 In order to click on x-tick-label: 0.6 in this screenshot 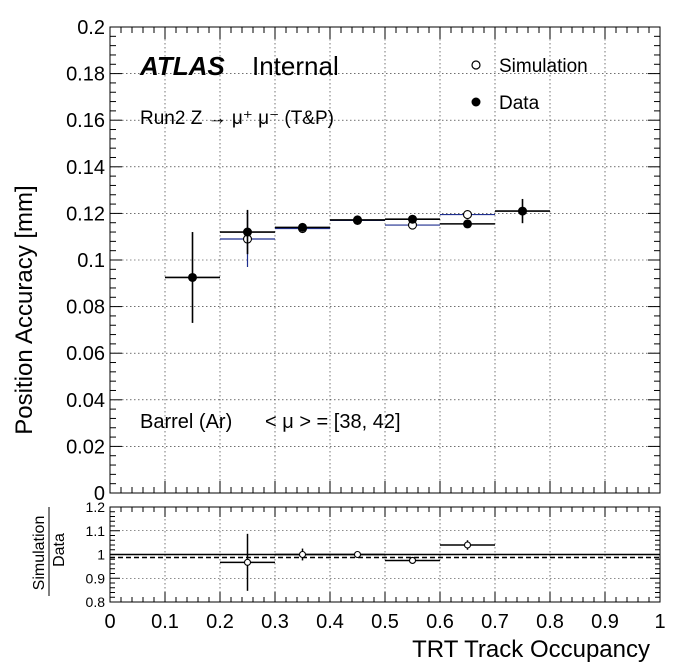, I will do `click(440, 622)`.